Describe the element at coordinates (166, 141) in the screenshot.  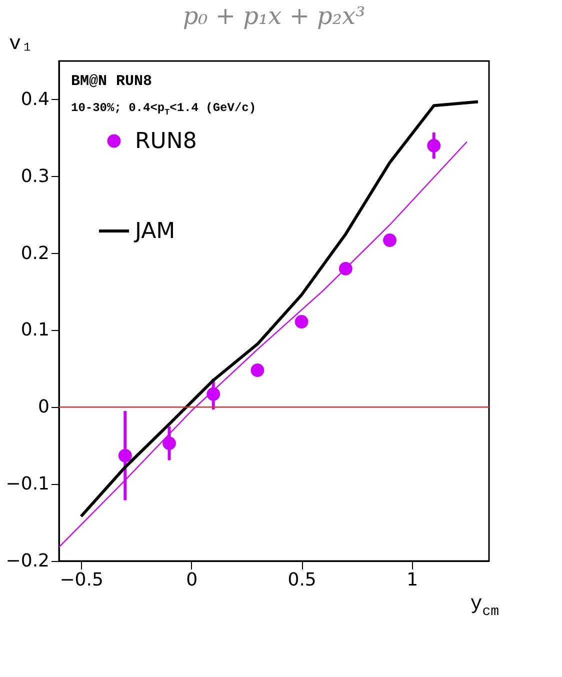
I see `legend-label: RUN8` at that location.